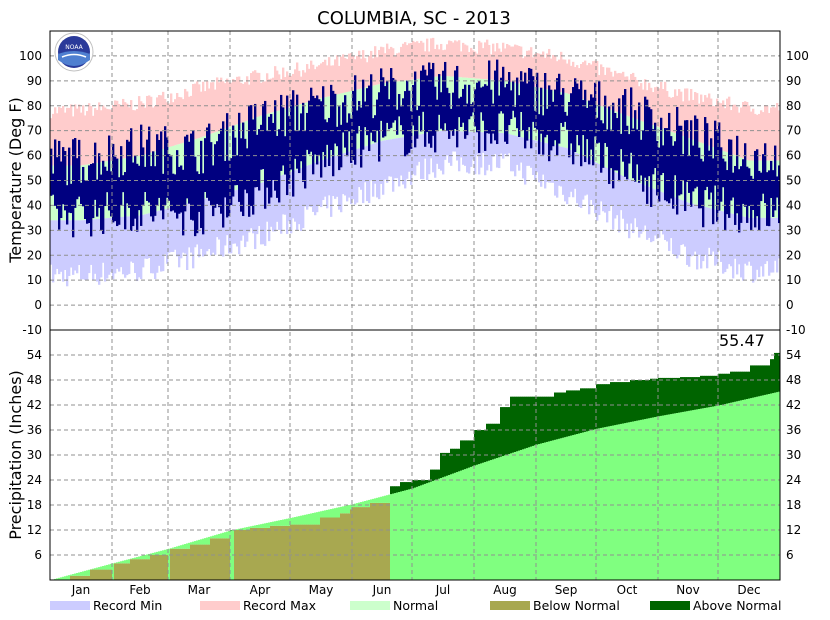  I want to click on normal-band-bar, so click(373, 114).